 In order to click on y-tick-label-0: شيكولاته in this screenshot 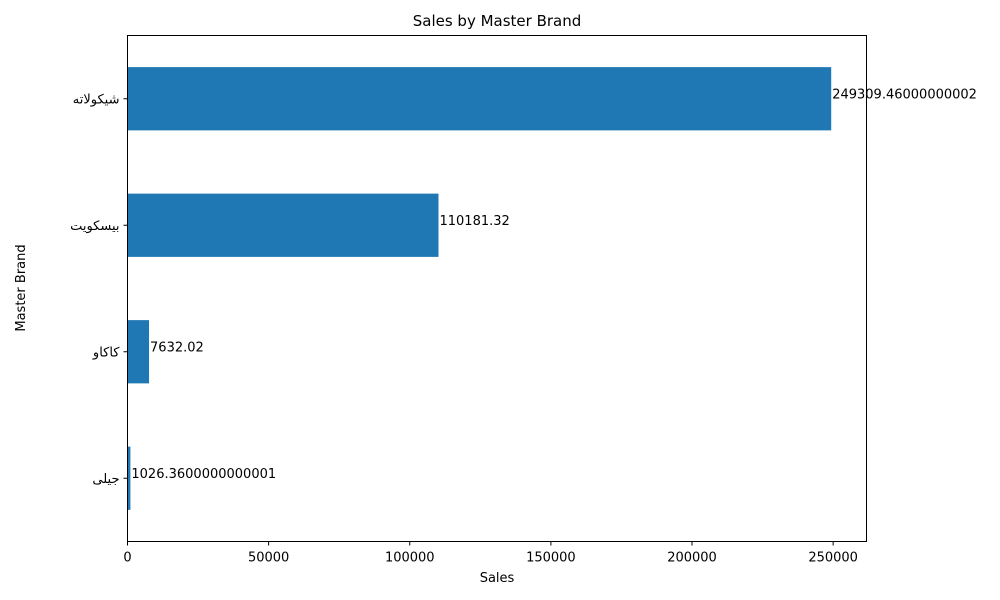, I will do `click(96, 99)`.